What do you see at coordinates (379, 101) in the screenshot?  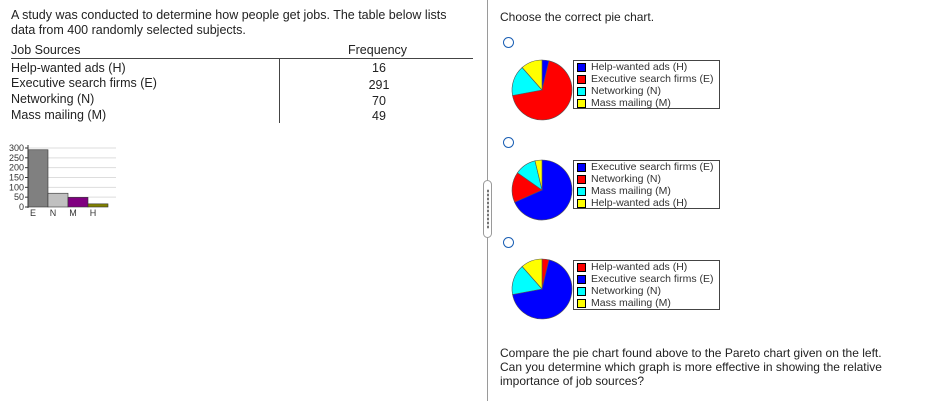 I see `table-row-frequency: 70` at bounding box center [379, 101].